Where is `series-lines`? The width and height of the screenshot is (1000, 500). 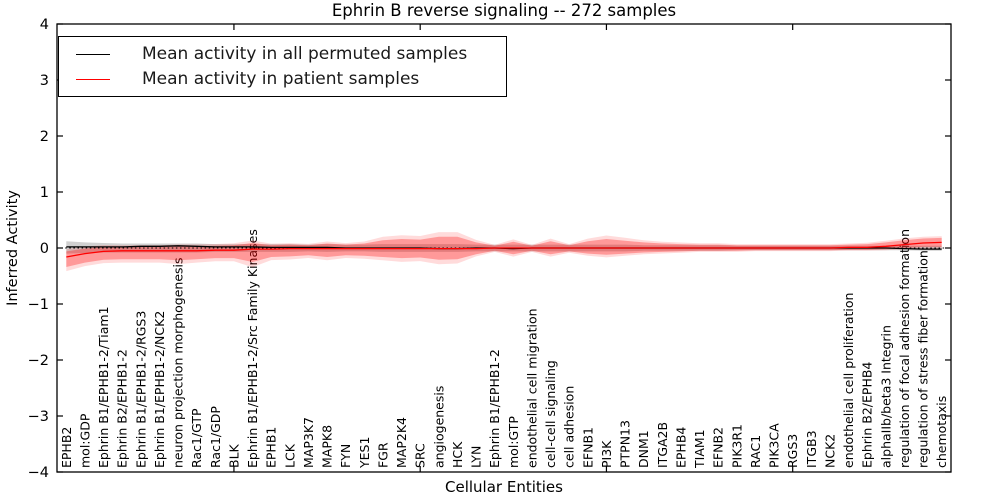 series-lines is located at coordinates (504, 249).